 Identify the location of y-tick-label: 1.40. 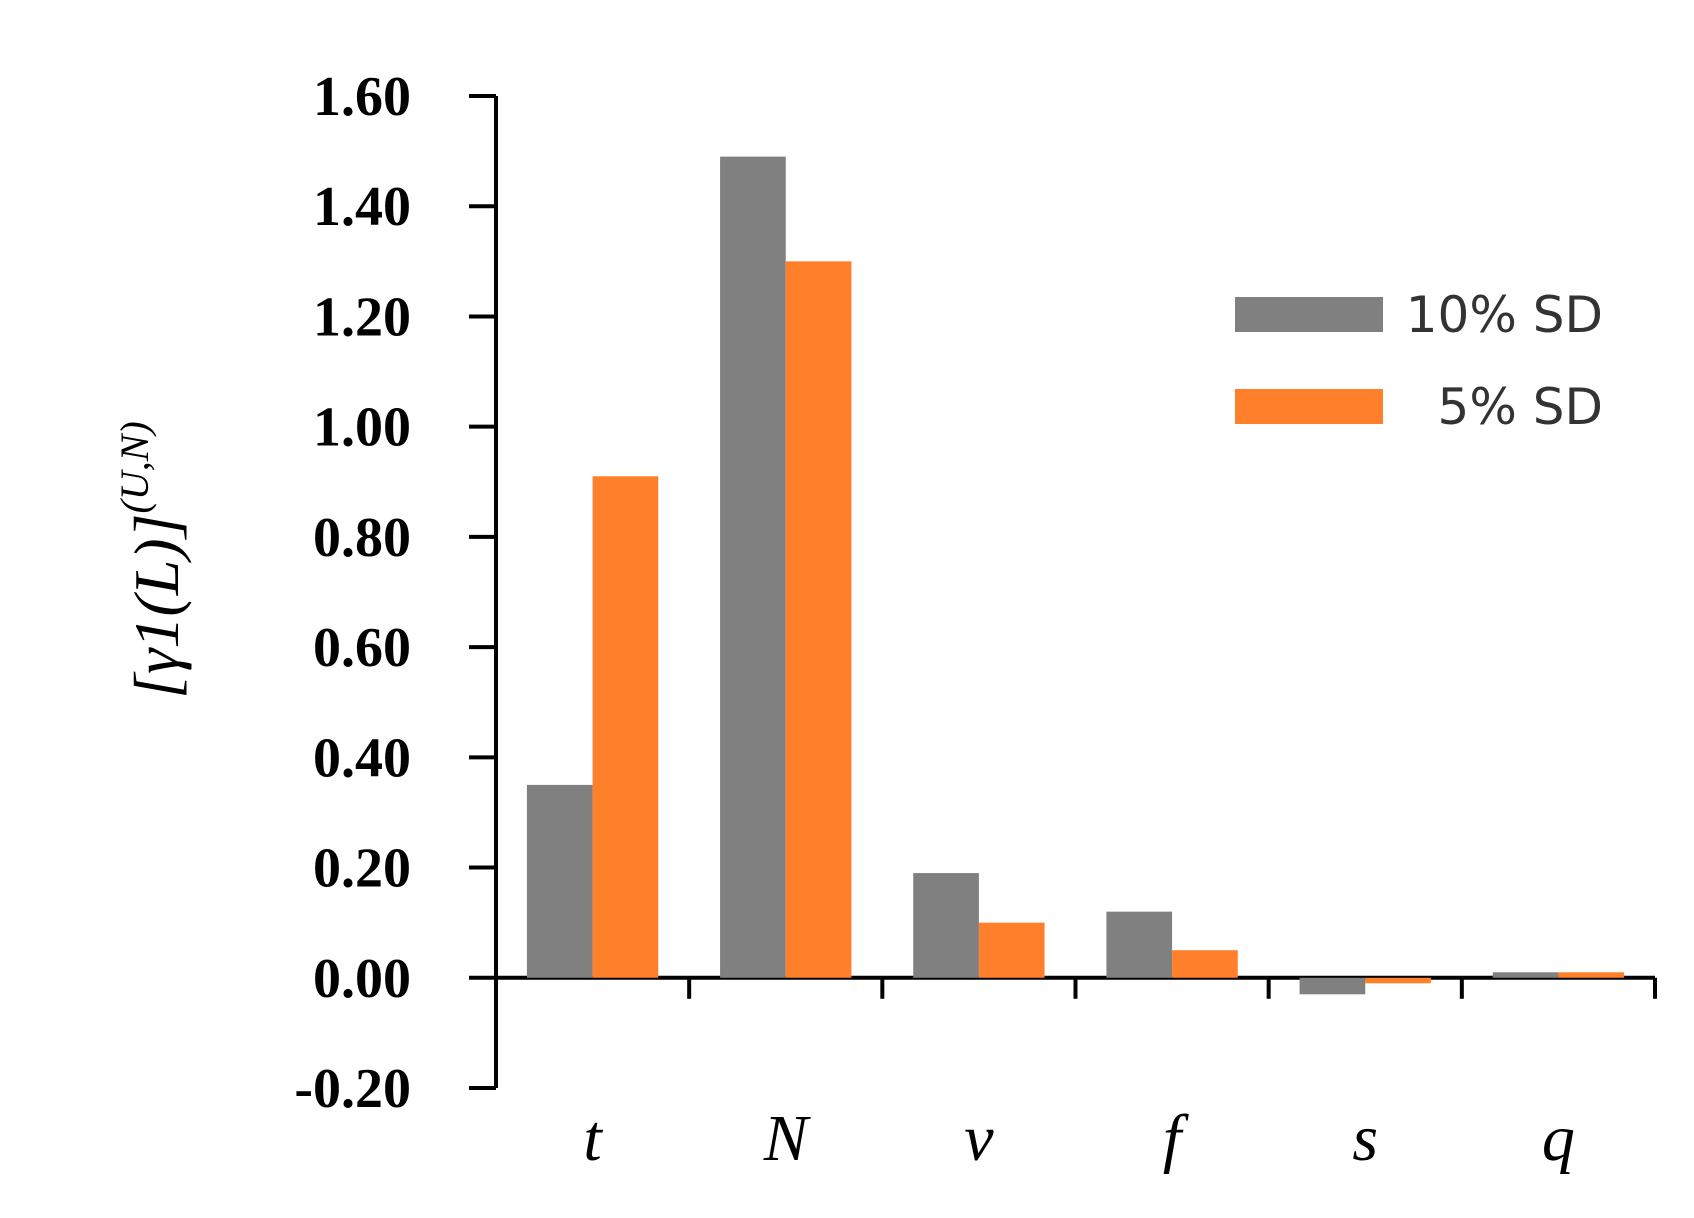
(362, 207).